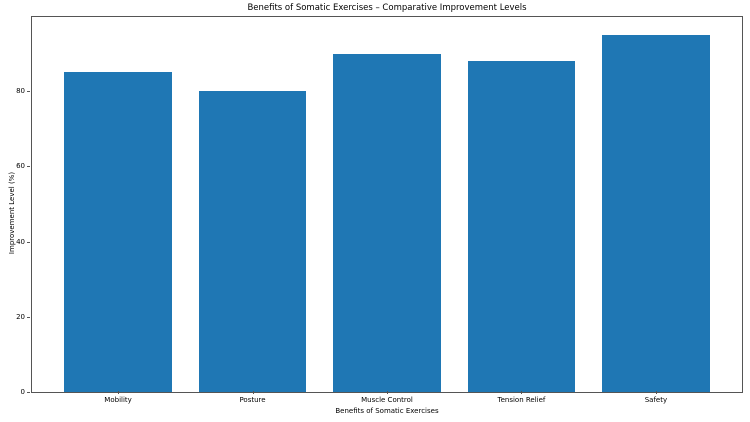 The height and width of the screenshot is (422, 750). Describe the element at coordinates (387, 222) in the screenshot. I see `bar-muscle-control` at that location.